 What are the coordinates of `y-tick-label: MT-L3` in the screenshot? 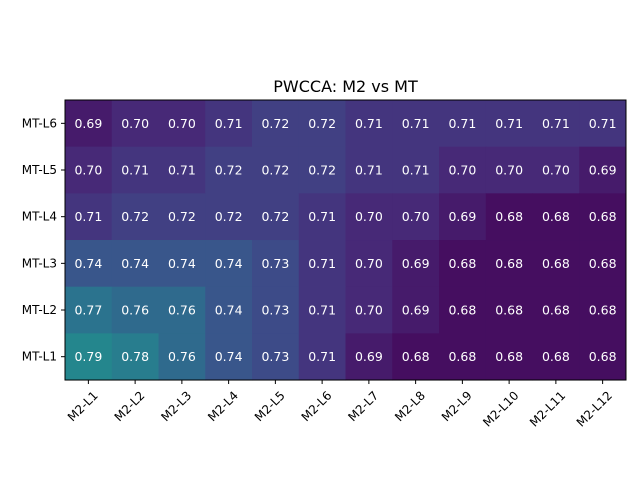 It's located at (39, 263).